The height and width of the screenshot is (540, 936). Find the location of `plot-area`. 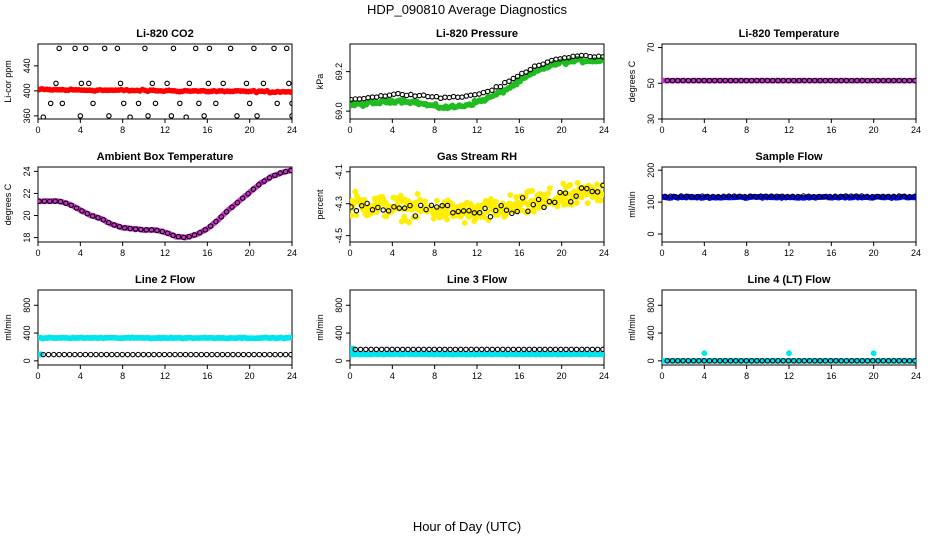

plot-area is located at coordinates (165, 204).